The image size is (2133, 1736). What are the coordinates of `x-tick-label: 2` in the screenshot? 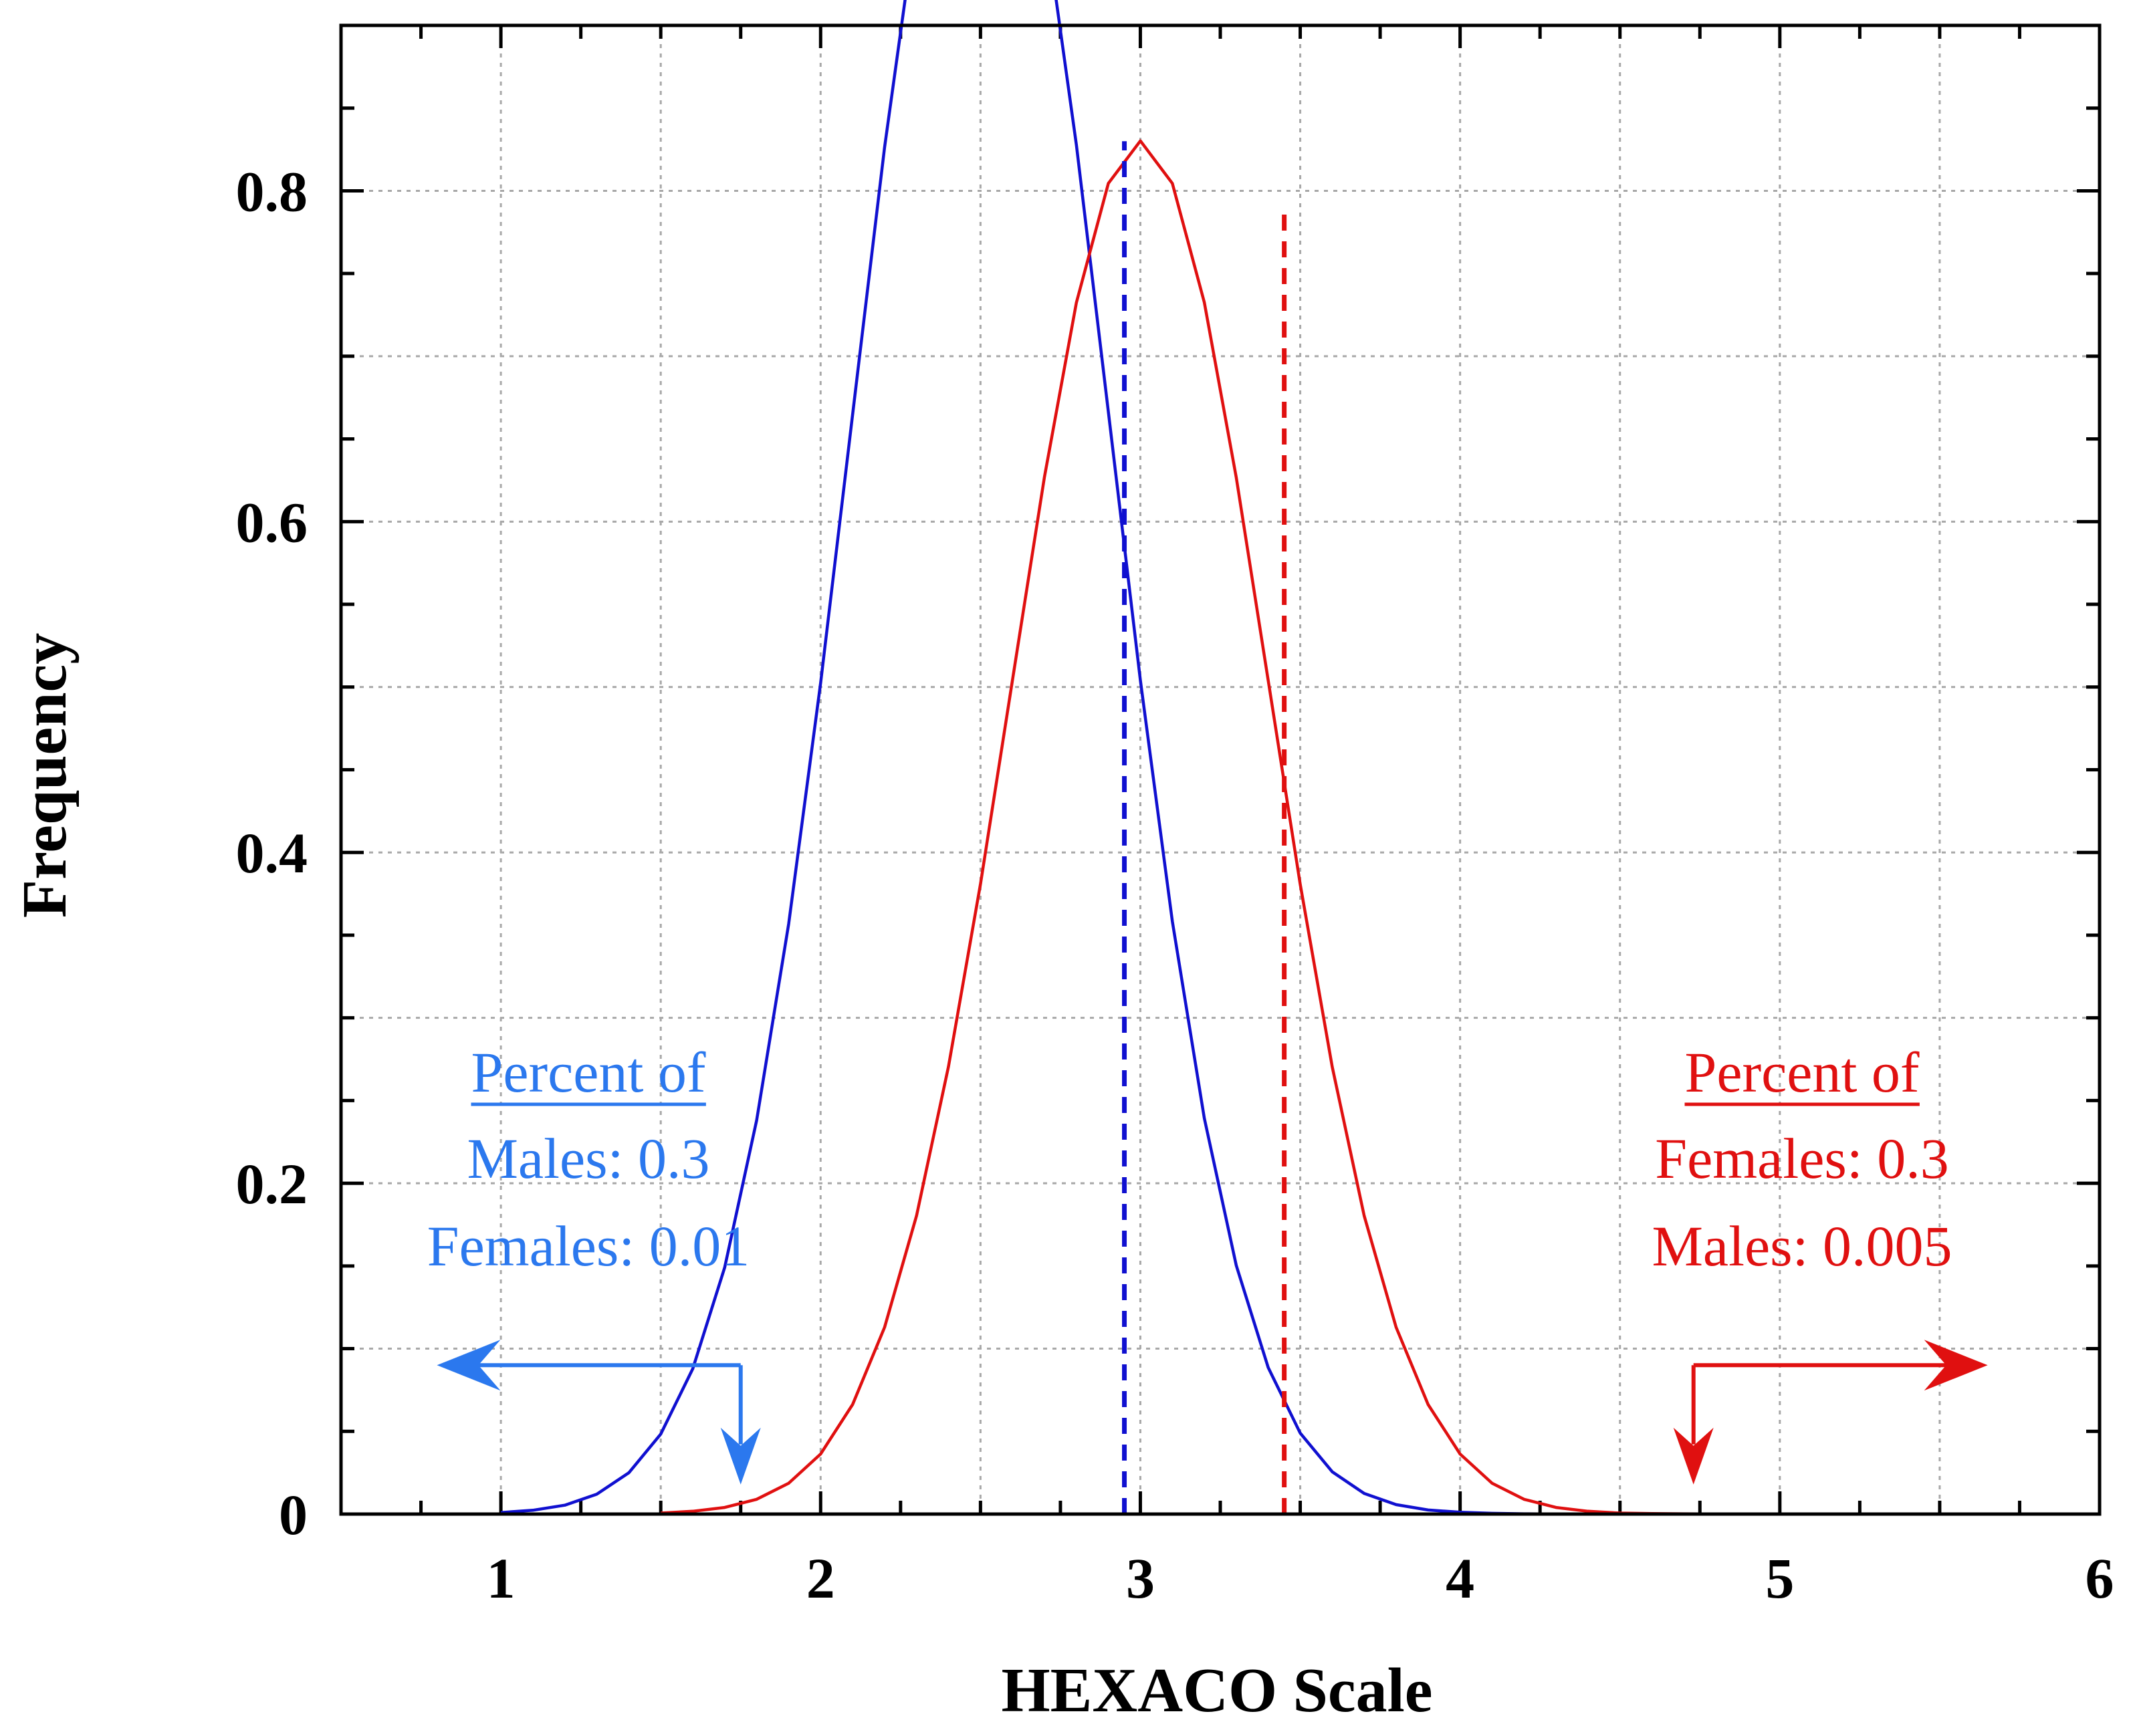 It's located at (820, 1578).